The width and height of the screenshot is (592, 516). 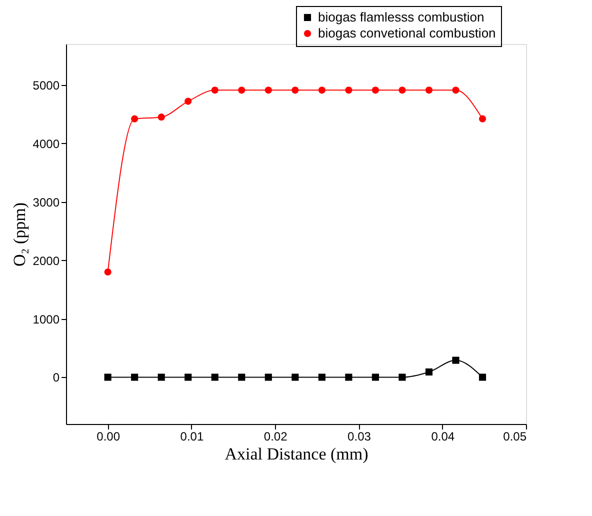 What do you see at coordinates (407, 33) in the screenshot?
I see `legend-label: biogas convetional combustion` at bounding box center [407, 33].